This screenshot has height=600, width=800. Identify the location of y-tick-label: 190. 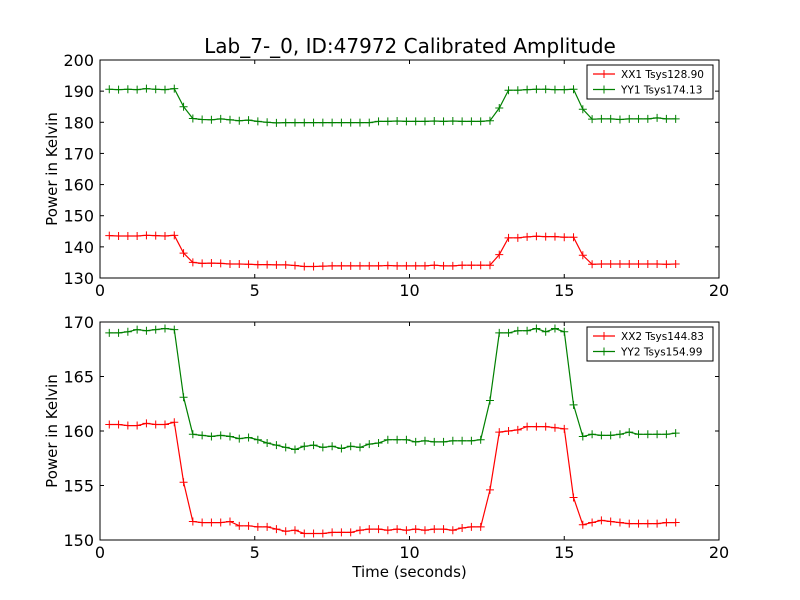
(78, 91).